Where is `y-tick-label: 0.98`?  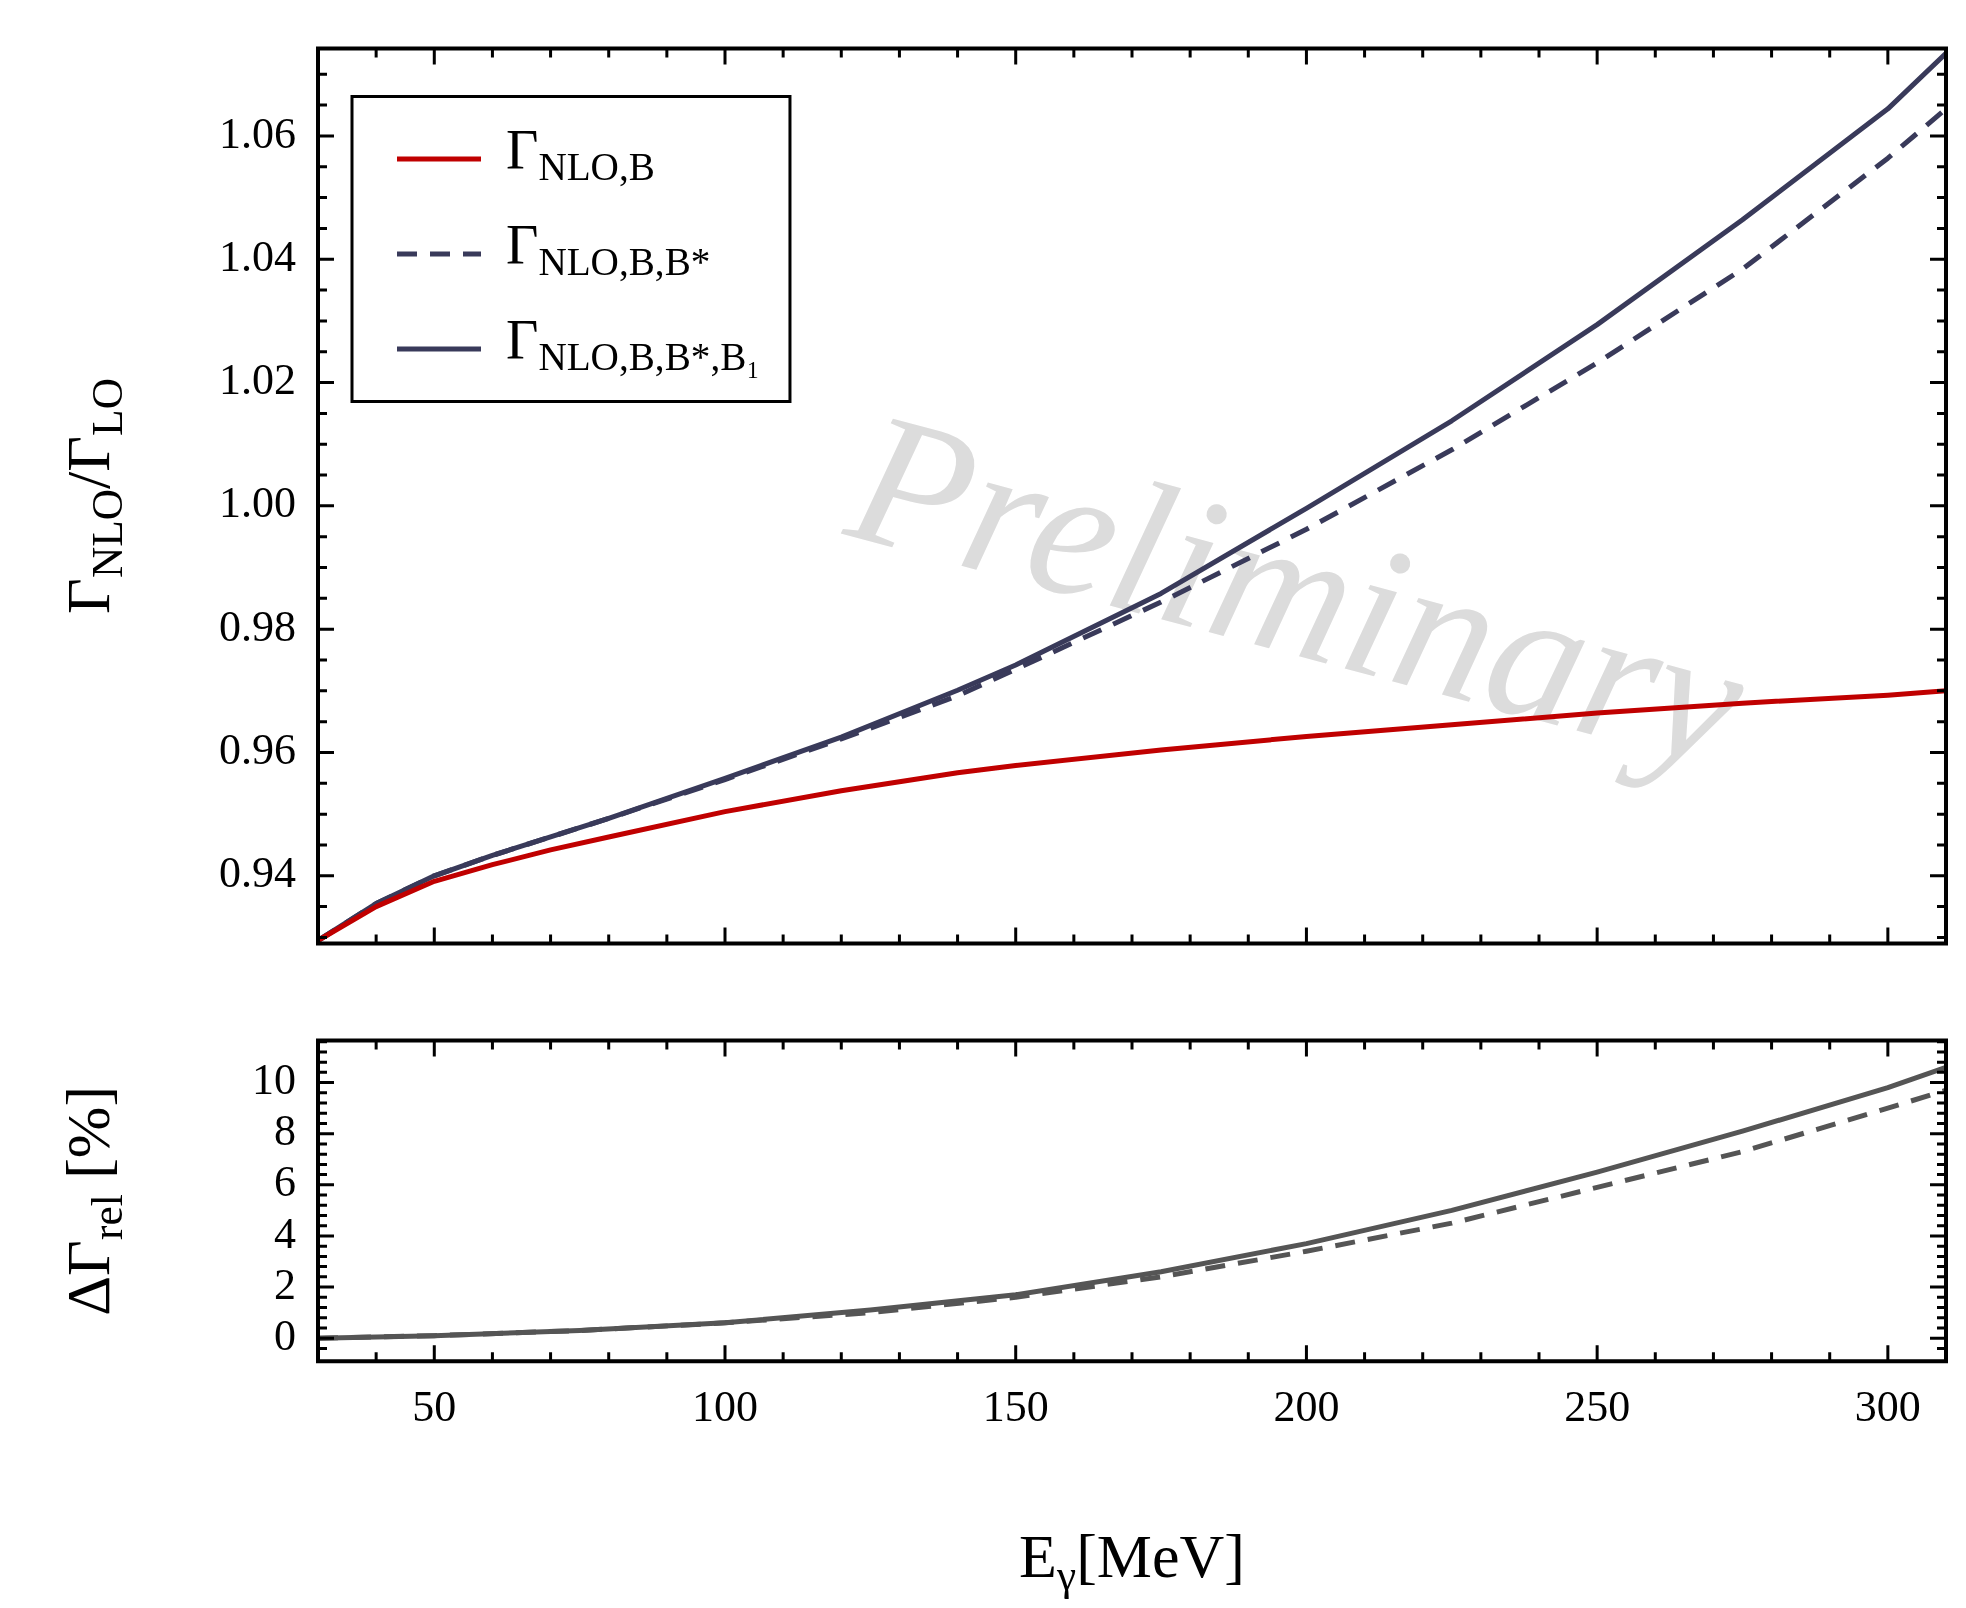 y-tick-label: 0.98 is located at coordinates (257, 626).